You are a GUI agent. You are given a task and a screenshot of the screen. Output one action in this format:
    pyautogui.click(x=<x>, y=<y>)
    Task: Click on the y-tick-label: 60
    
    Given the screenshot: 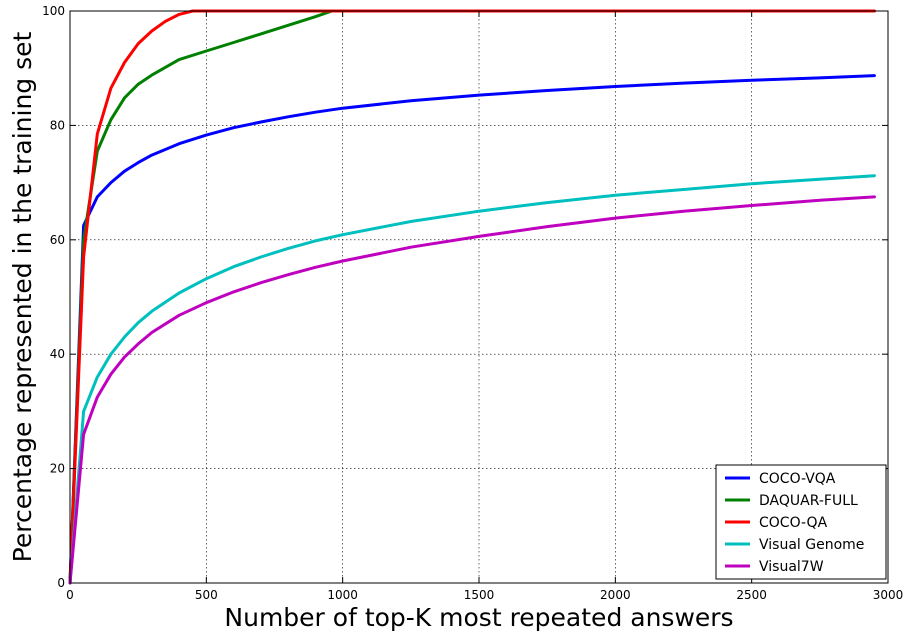 What is the action you would take?
    pyautogui.click(x=57, y=240)
    